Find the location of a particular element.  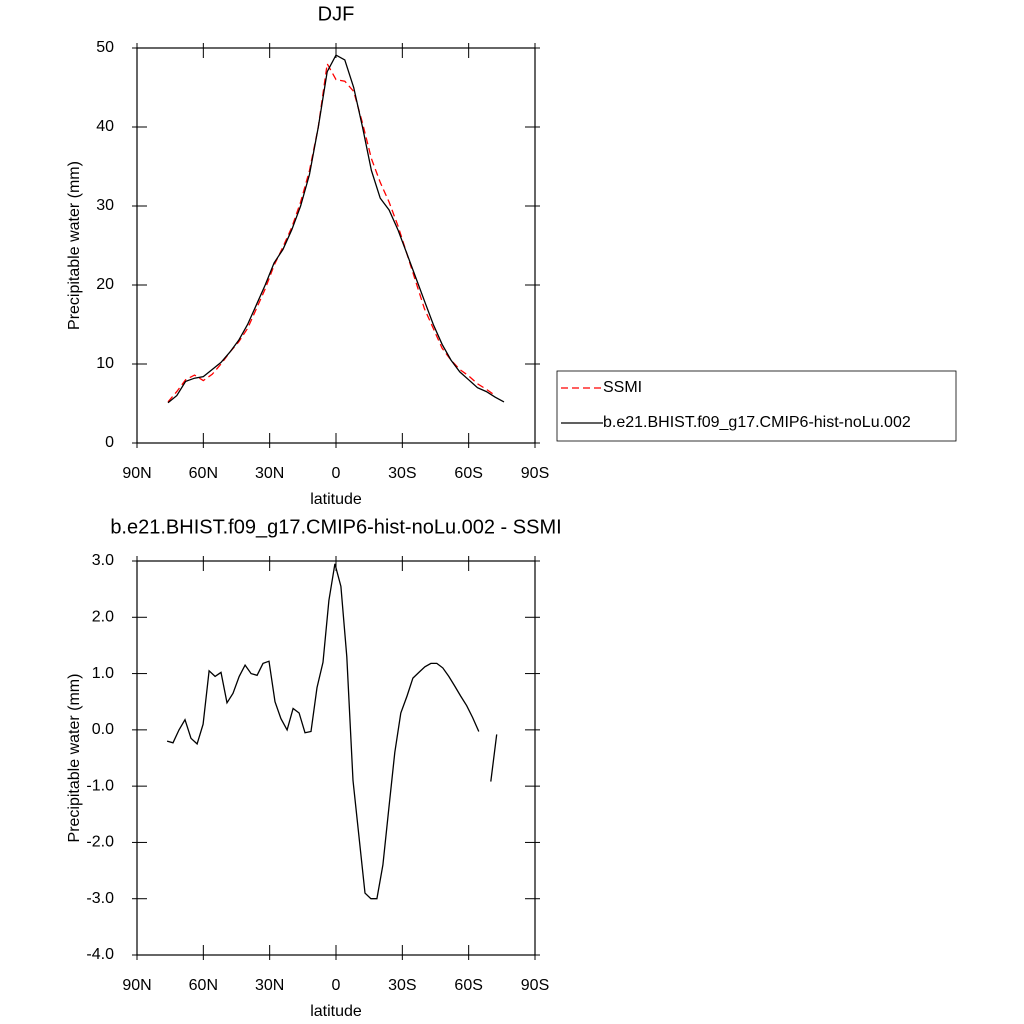

y-tick-label: 10 is located at coordinates (105, 363).